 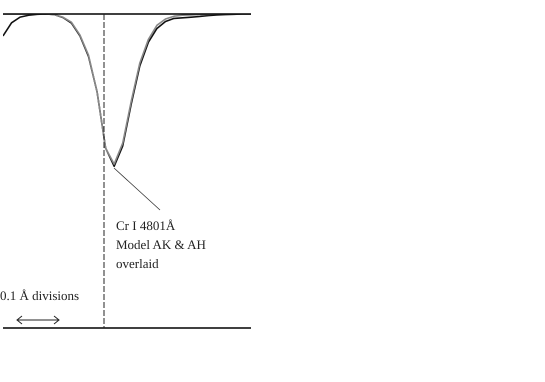 I want to click on annotation: Cr I 4801Å Model AK & AH overlaid, so click(x=161, y=245).